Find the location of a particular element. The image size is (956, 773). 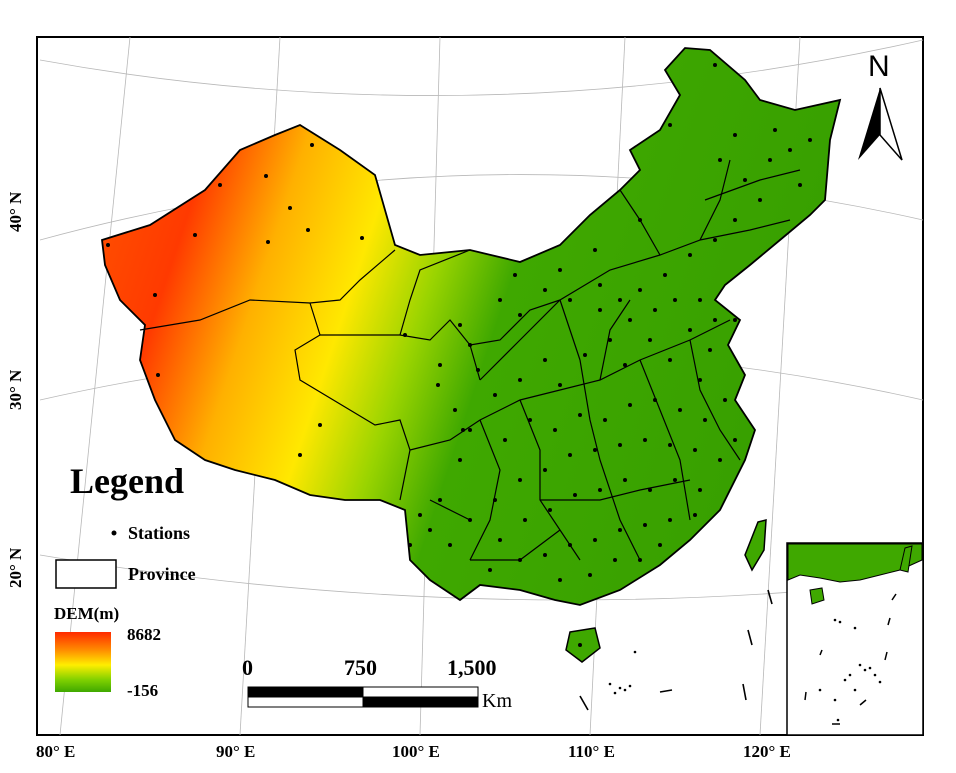

lon-label-120: 120° E is located at coordinates (767, 751).